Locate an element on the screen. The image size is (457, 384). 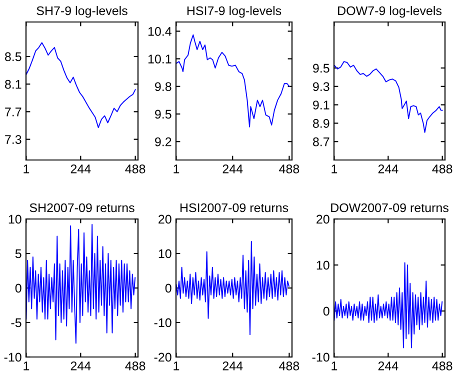
y-tick-label: 8.7 is located at coordinates (321, 141).